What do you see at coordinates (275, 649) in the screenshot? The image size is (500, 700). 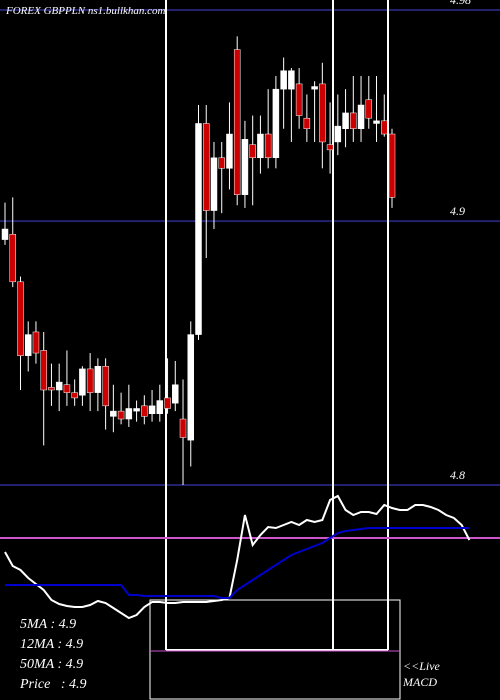 I see `info-box` at bounding box center [275, 649].